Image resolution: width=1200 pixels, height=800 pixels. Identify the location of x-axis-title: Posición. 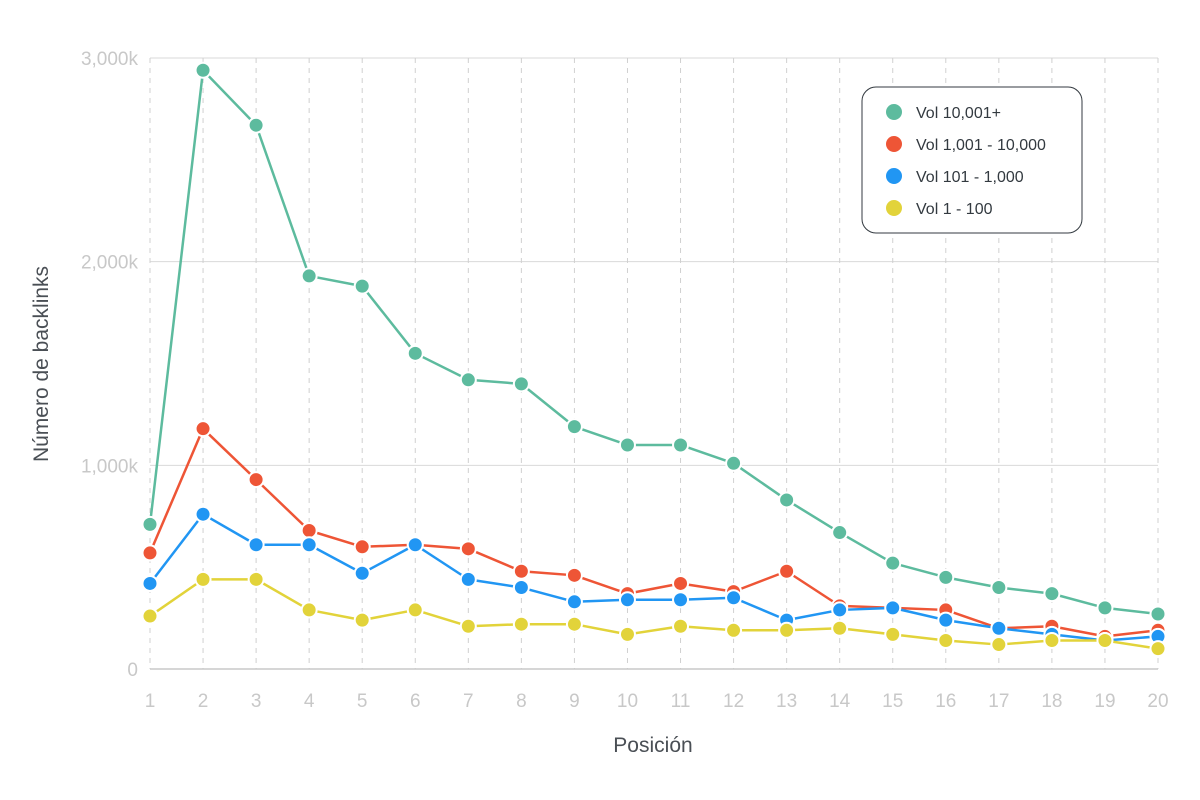
(652, 745).